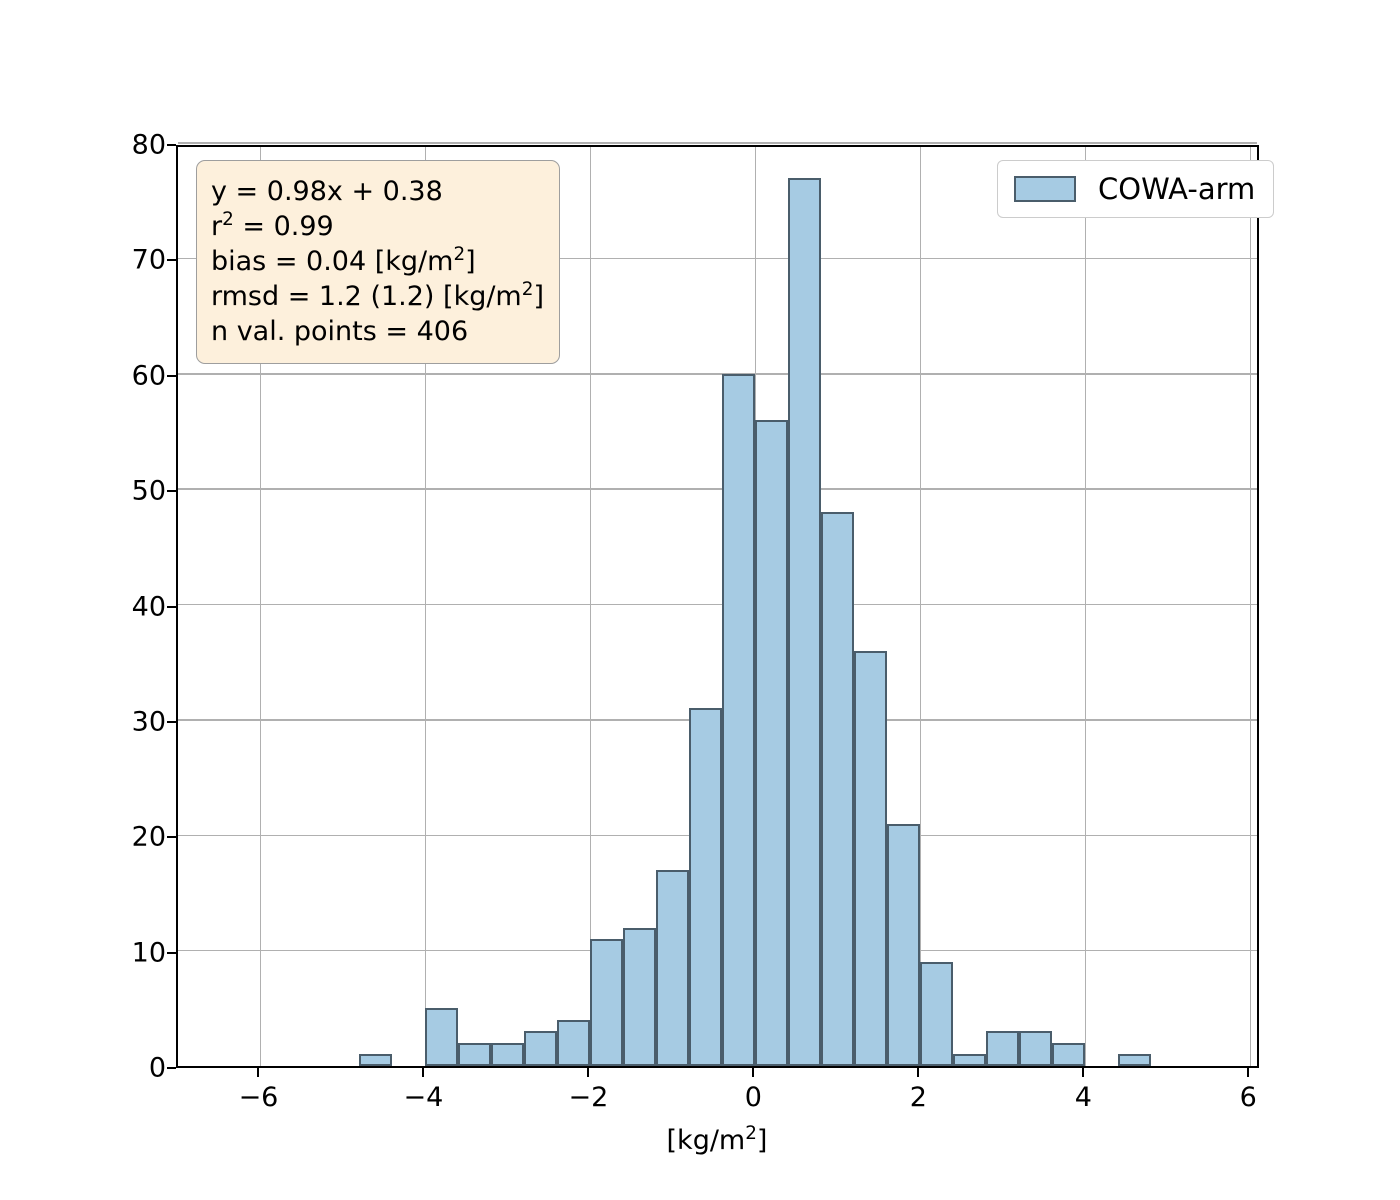  Describe the element at coordinates (217, 227) in the screenshot. I see `stat-r-squared-symbol: r` at that location.